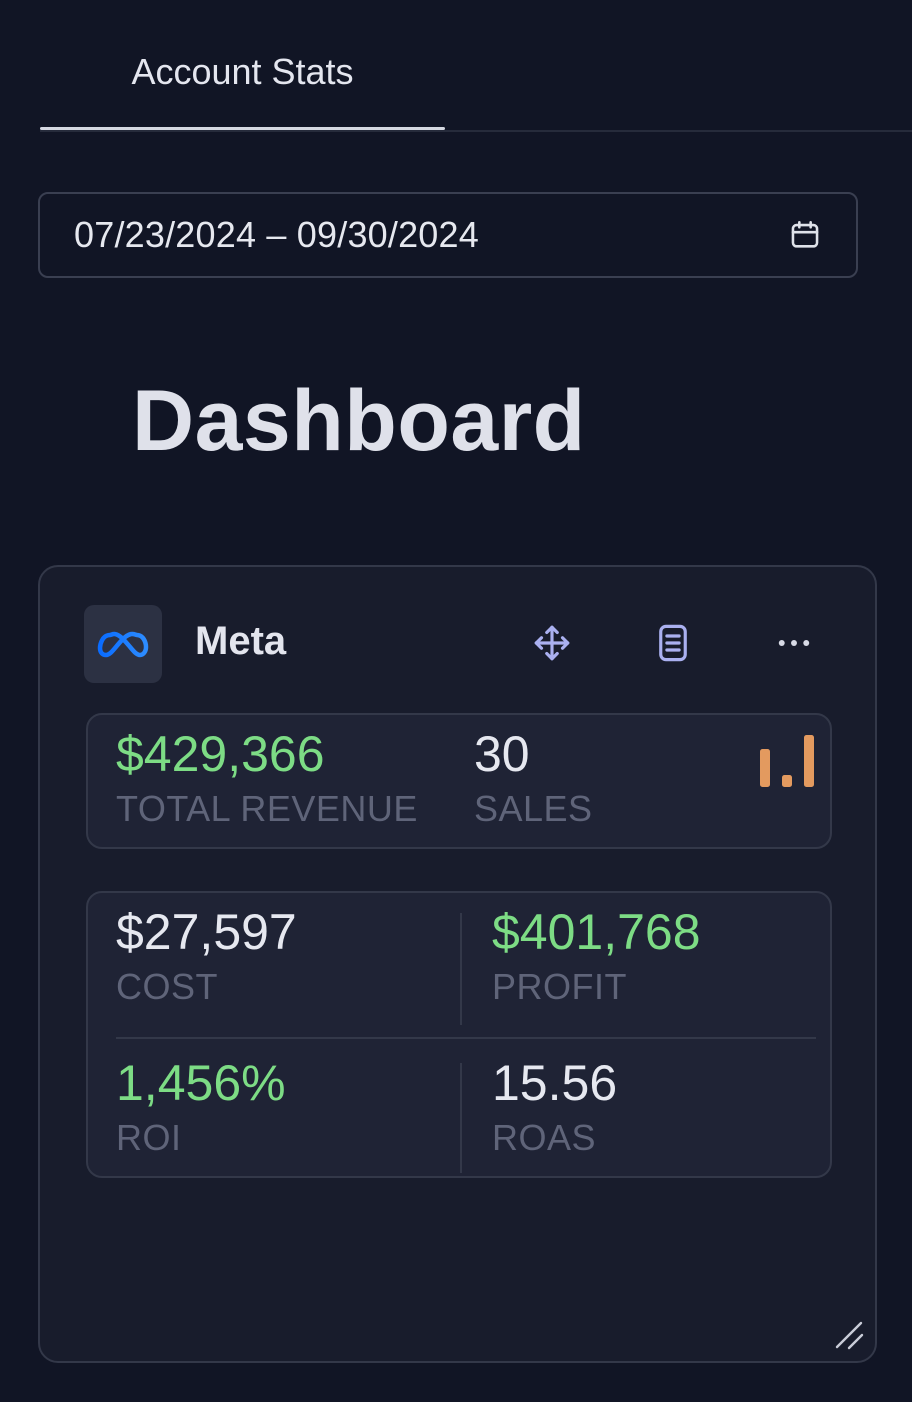 This screenshot has width=912, height=1402. Describe the element at coordinates (242, 128) in the screenshot. I see `active-tab-indicator` at that location.